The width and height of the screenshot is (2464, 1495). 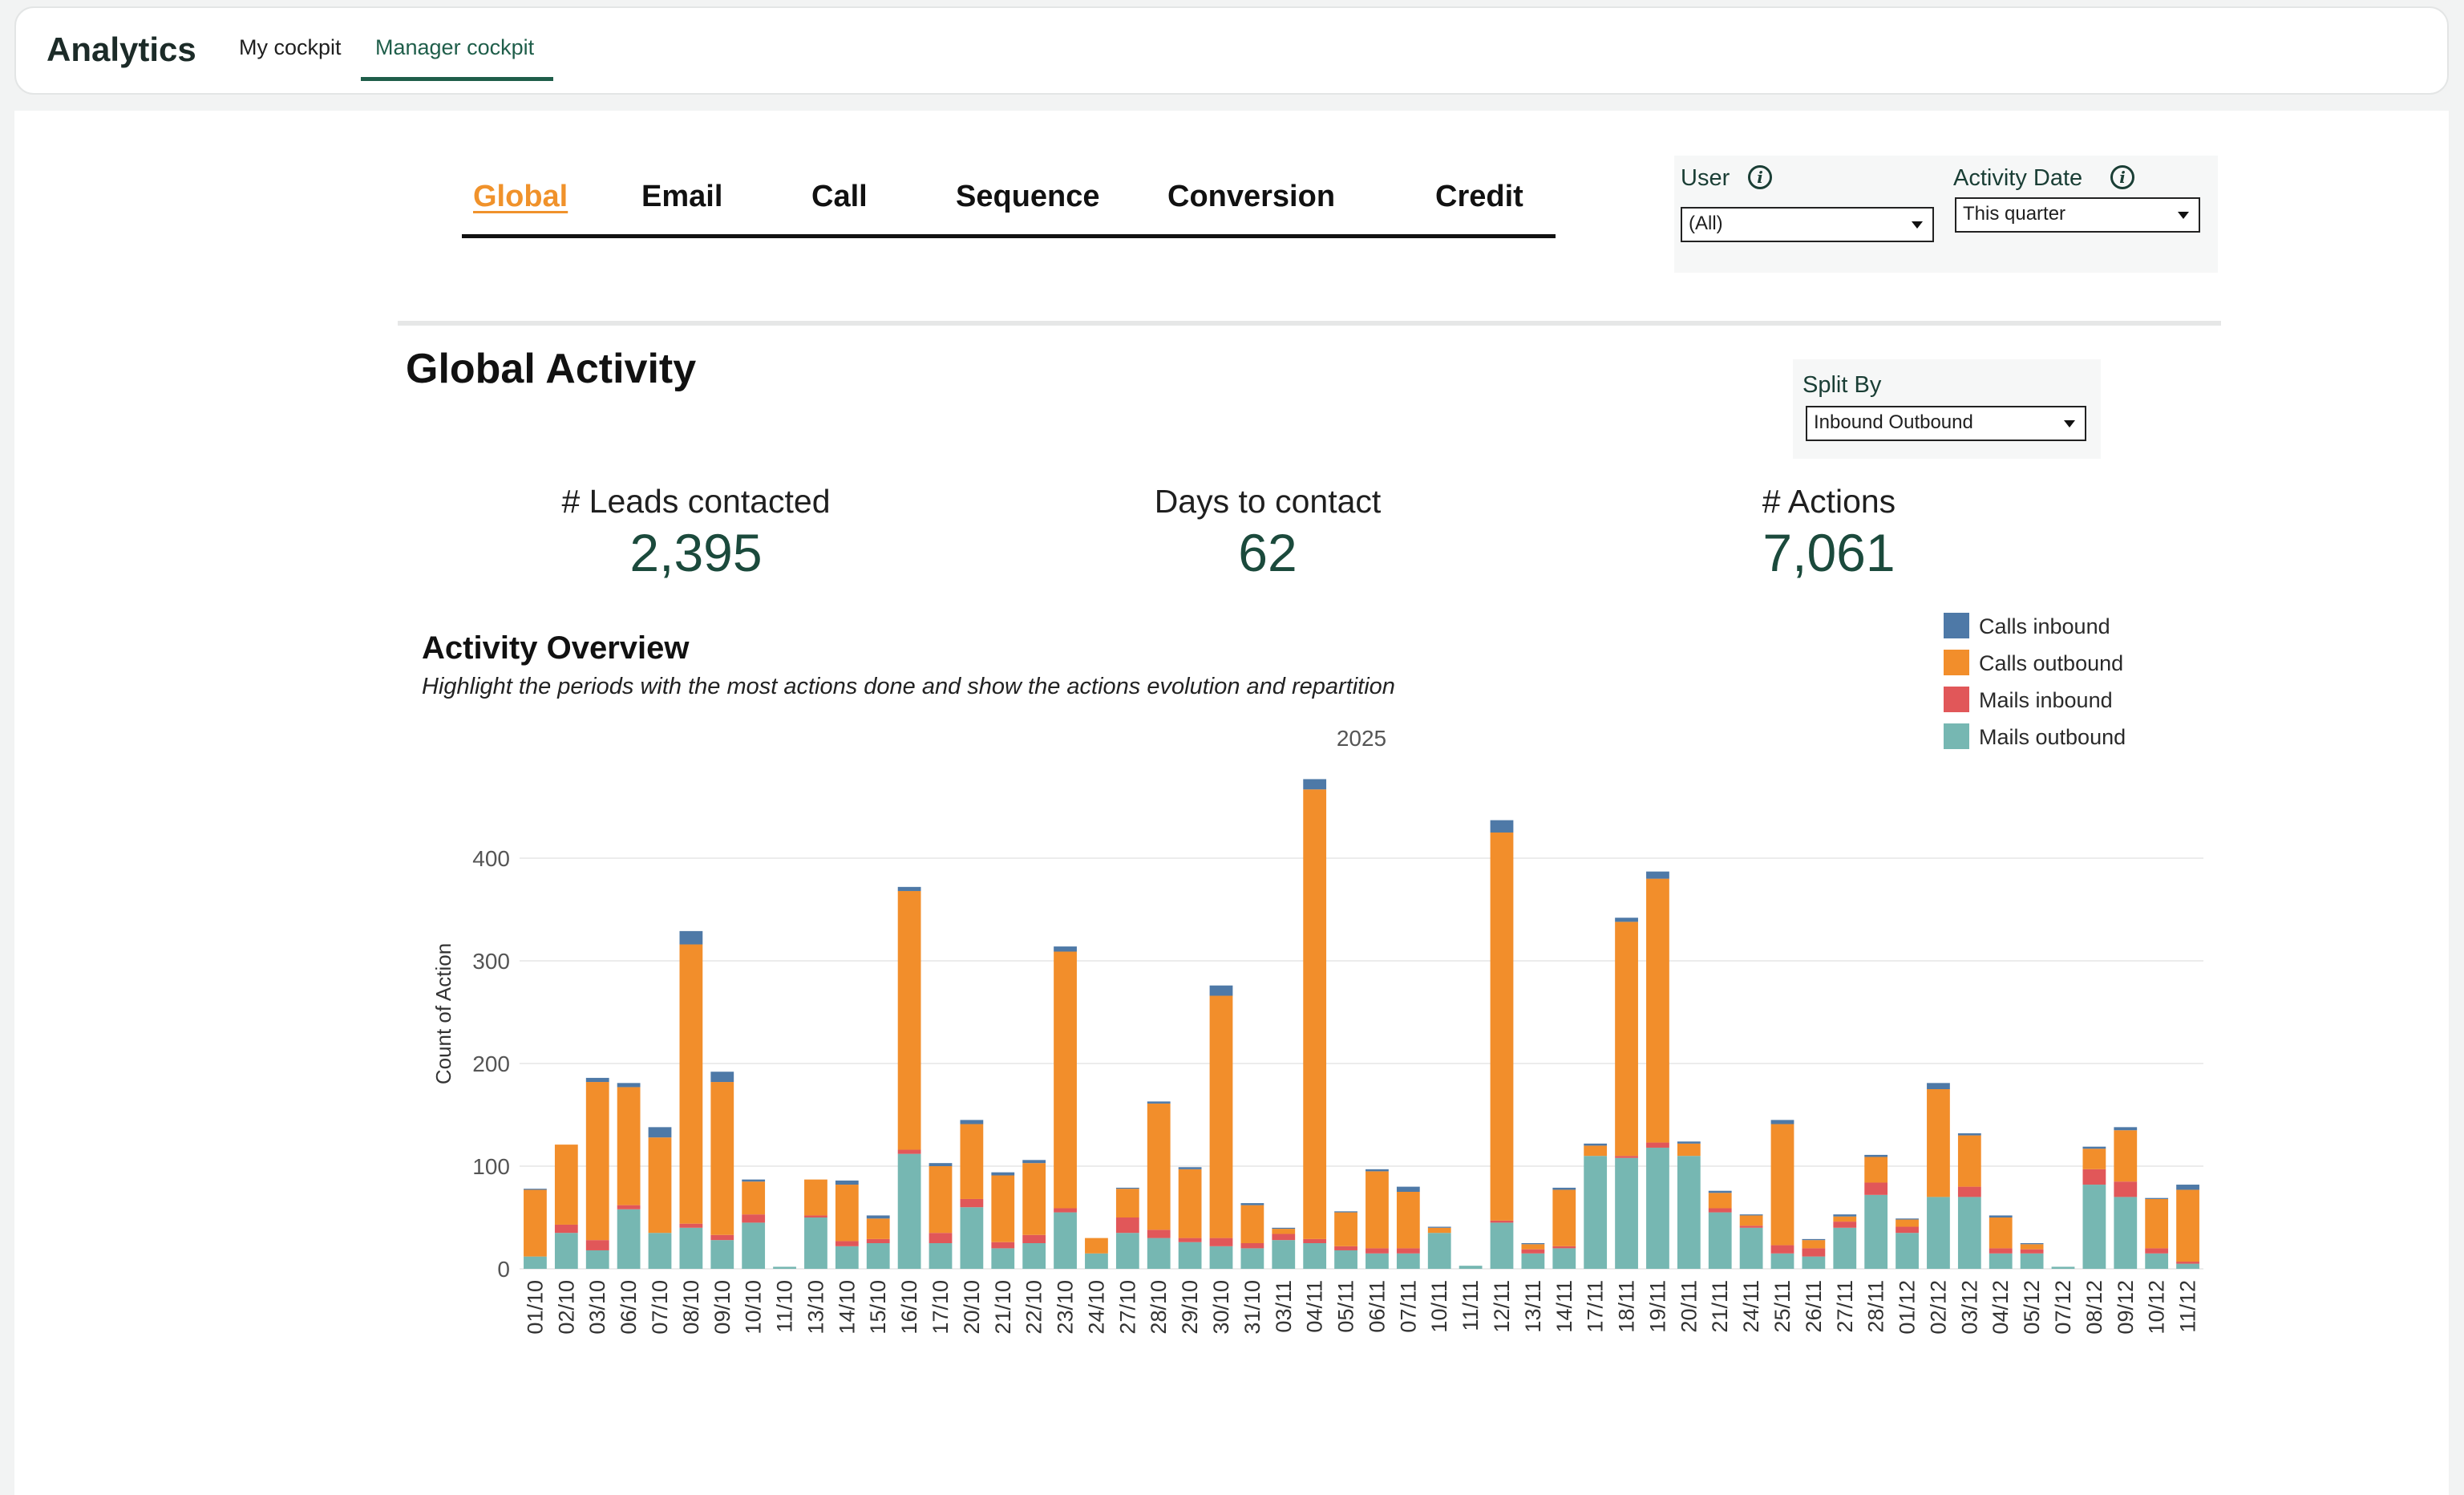 I want to click on activity-date-info-icon: i, so click(x=2122, y=177).